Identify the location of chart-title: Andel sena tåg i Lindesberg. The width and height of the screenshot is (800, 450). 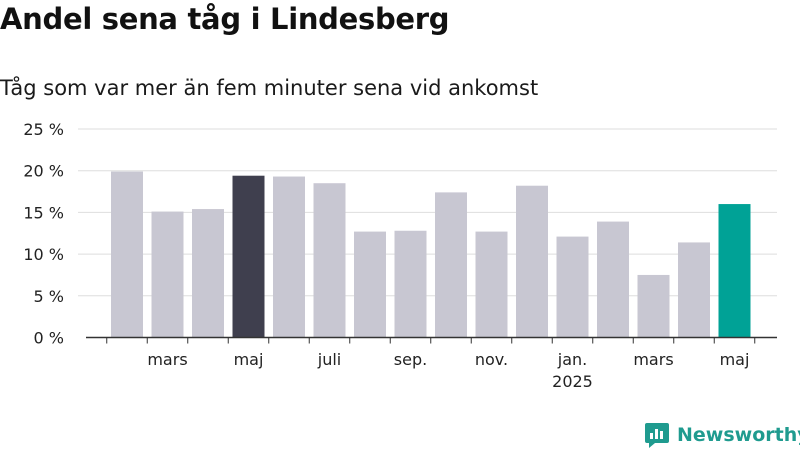
(225, 19).